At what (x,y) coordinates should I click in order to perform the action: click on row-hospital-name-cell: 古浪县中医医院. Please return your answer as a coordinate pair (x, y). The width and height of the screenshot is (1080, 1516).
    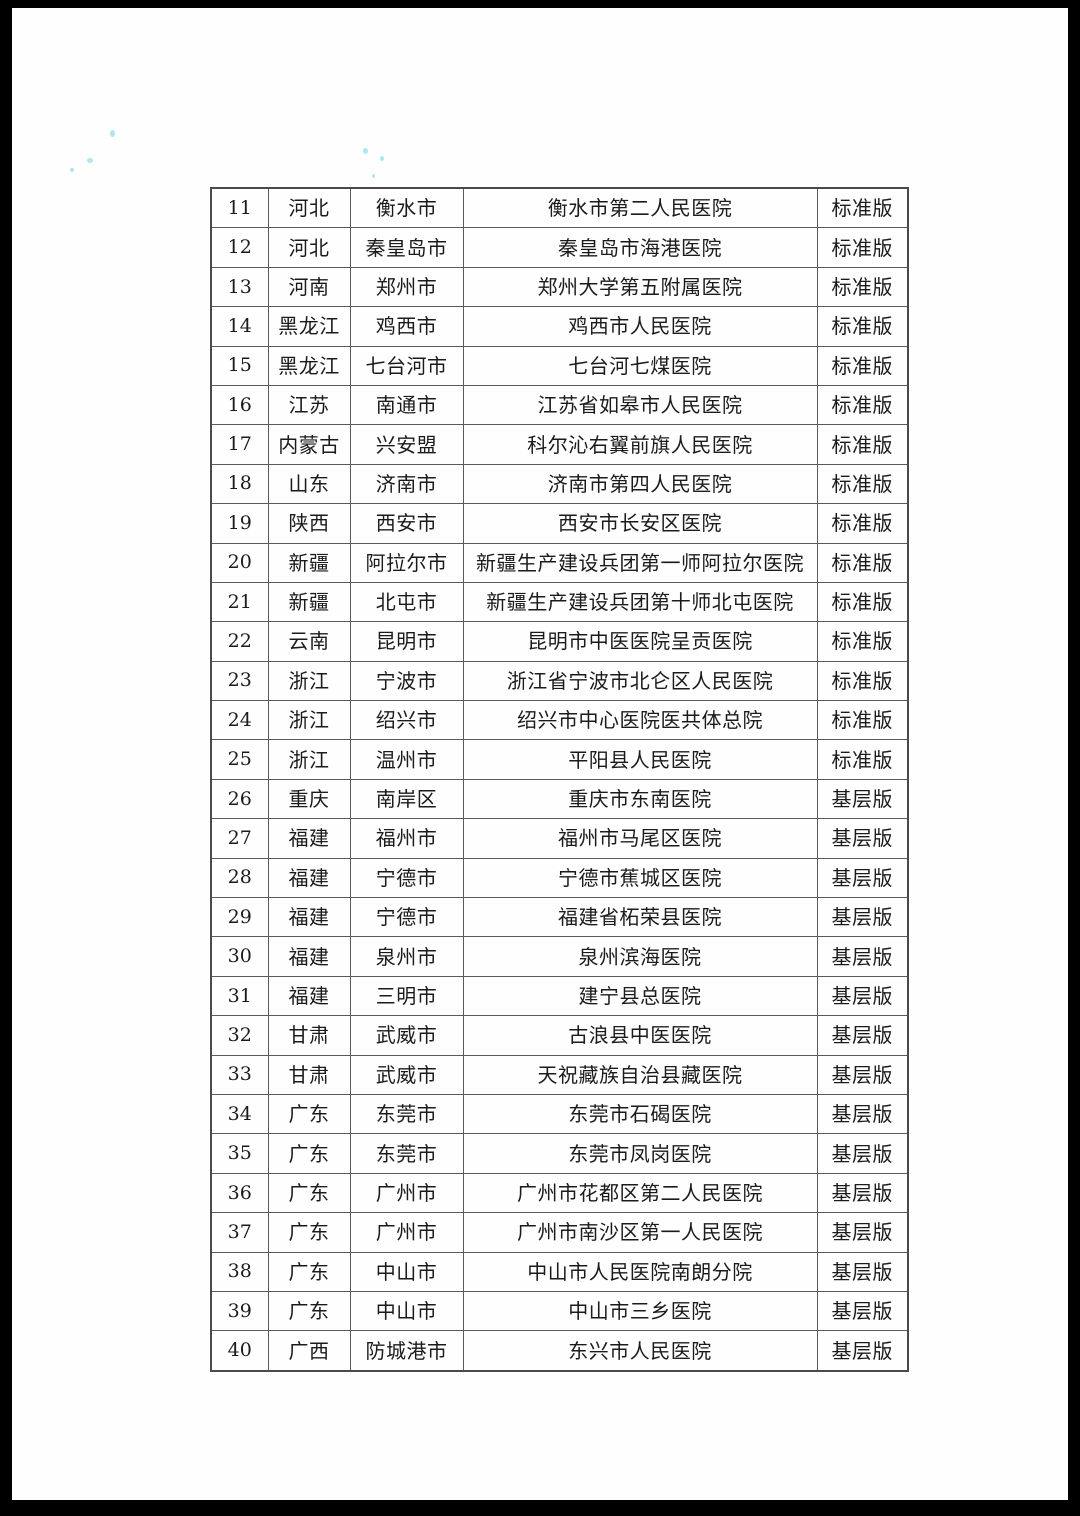
    Looking at the image, I should click on (640, 1035).